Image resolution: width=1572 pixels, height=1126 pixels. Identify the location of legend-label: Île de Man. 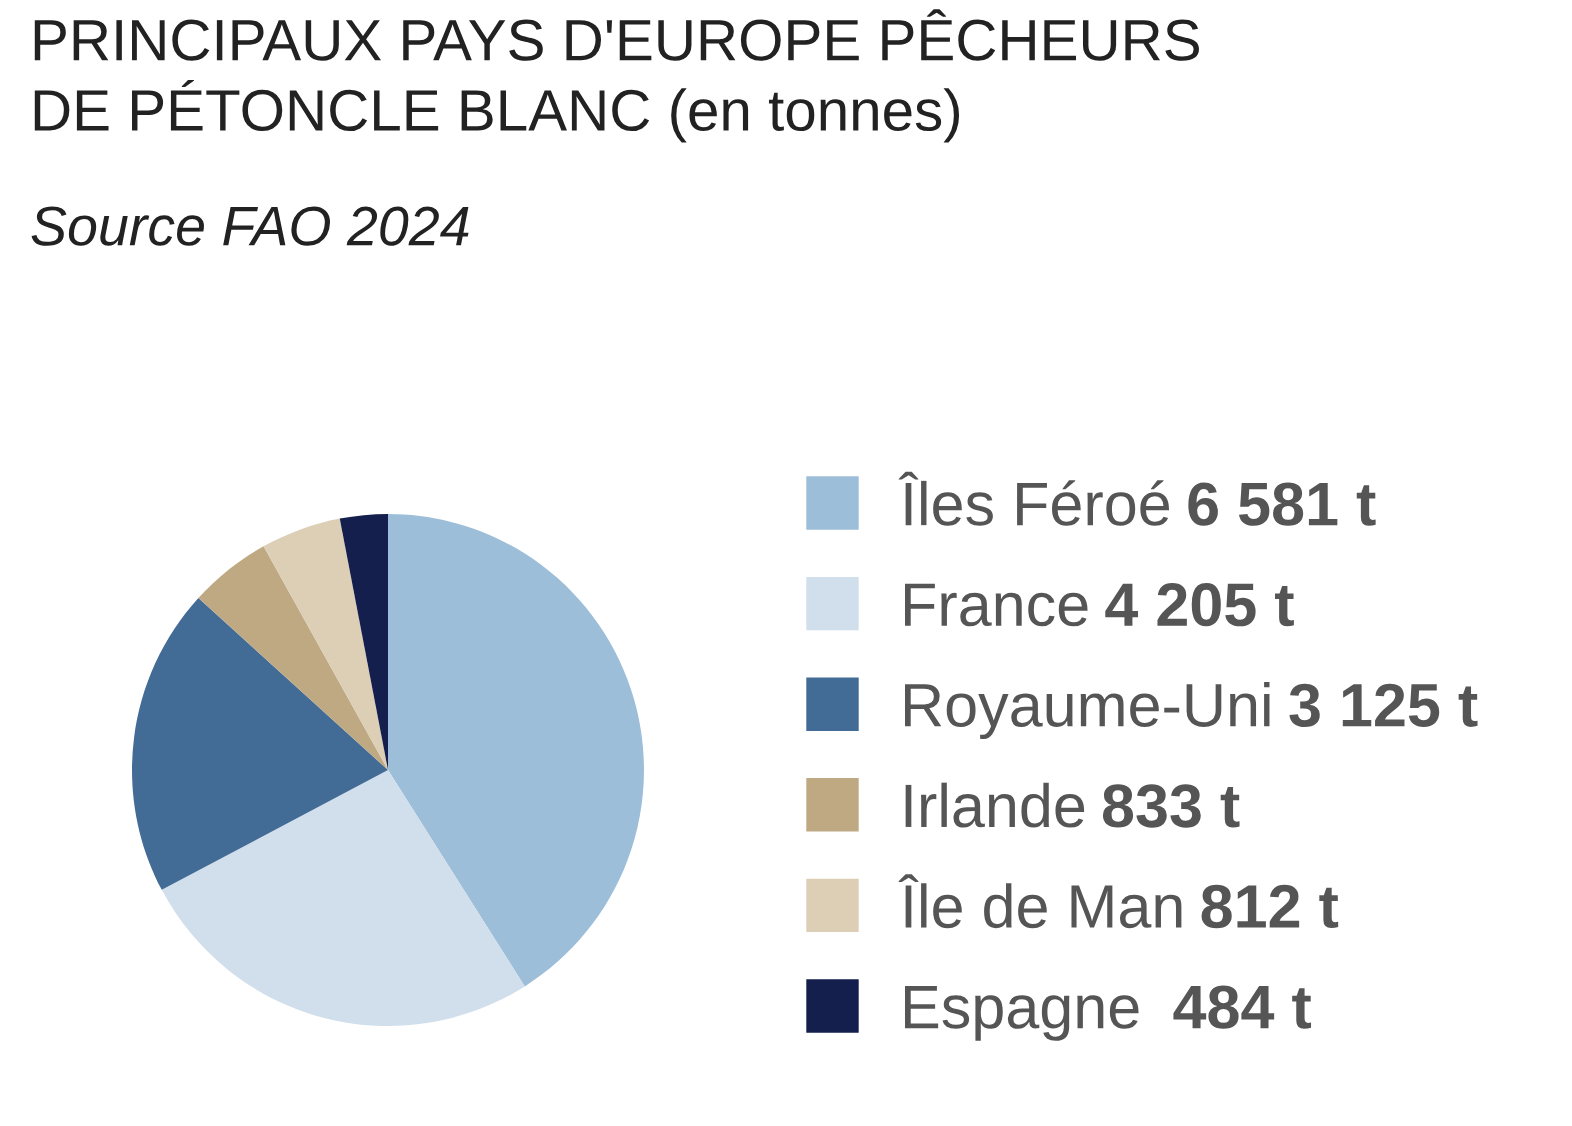
(1040, 901).